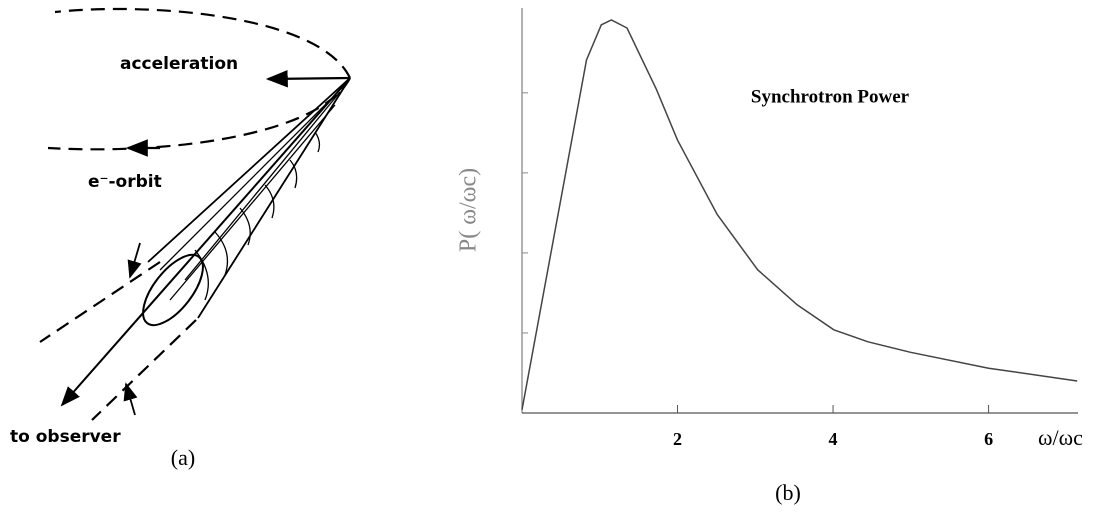  Describe the element at coordinates (988, 439) in the screenshot. I see `x-tick-label: 6` at that location.